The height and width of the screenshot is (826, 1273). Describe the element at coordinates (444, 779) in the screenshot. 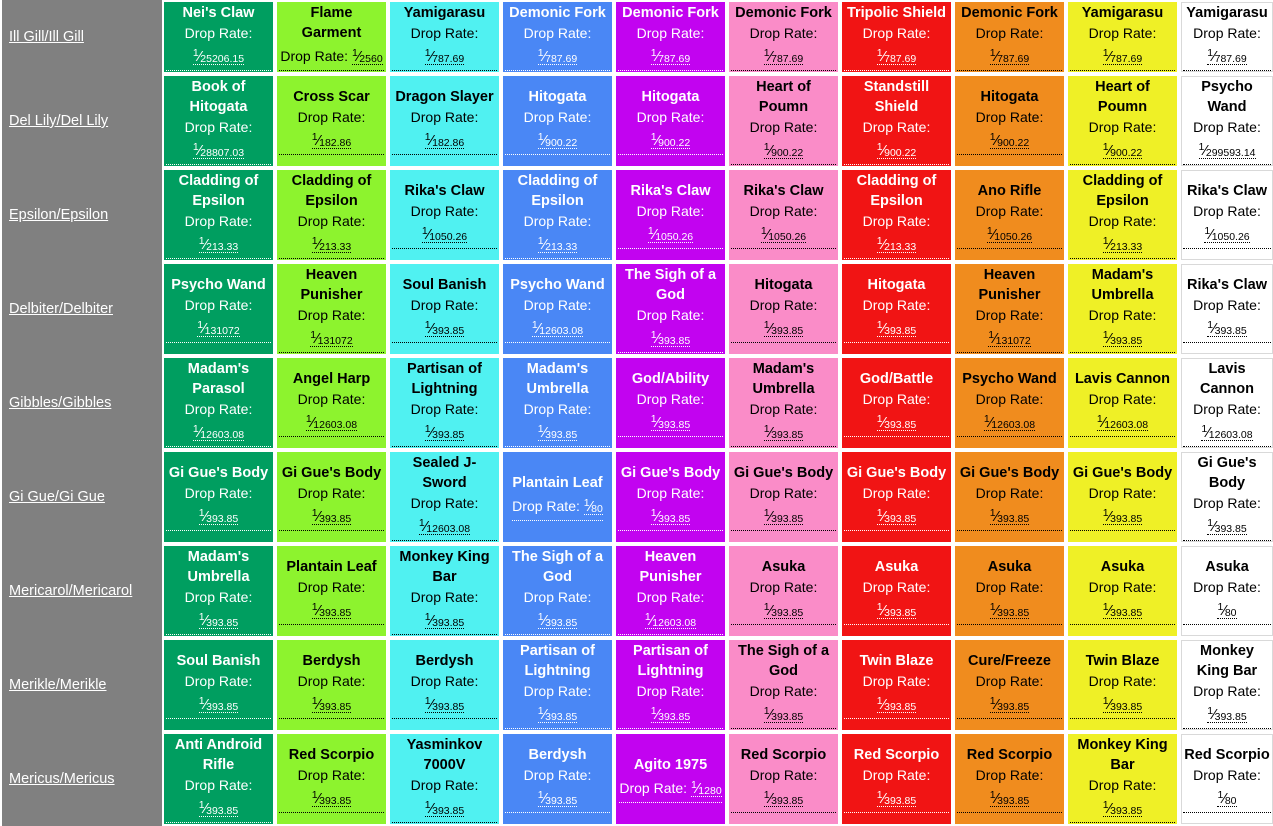

I see `drop-info: Yasminkov 7000V Drop Rate: 1⁄393.85` at that location.